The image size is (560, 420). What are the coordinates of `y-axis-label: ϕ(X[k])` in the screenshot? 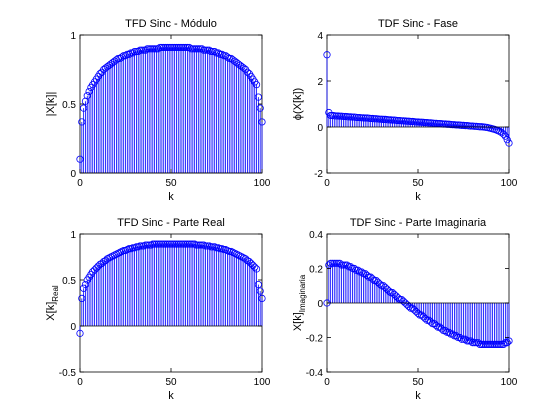 It's located at (298, 104).